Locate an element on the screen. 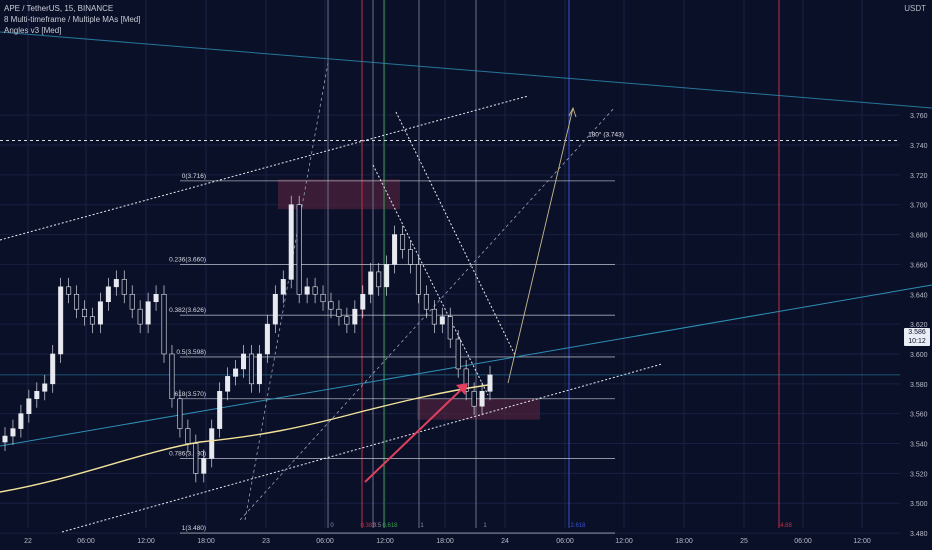 This screenshot has width=932, height=550. y-tick-label: 3.680 is located at coordinates (919, 236).